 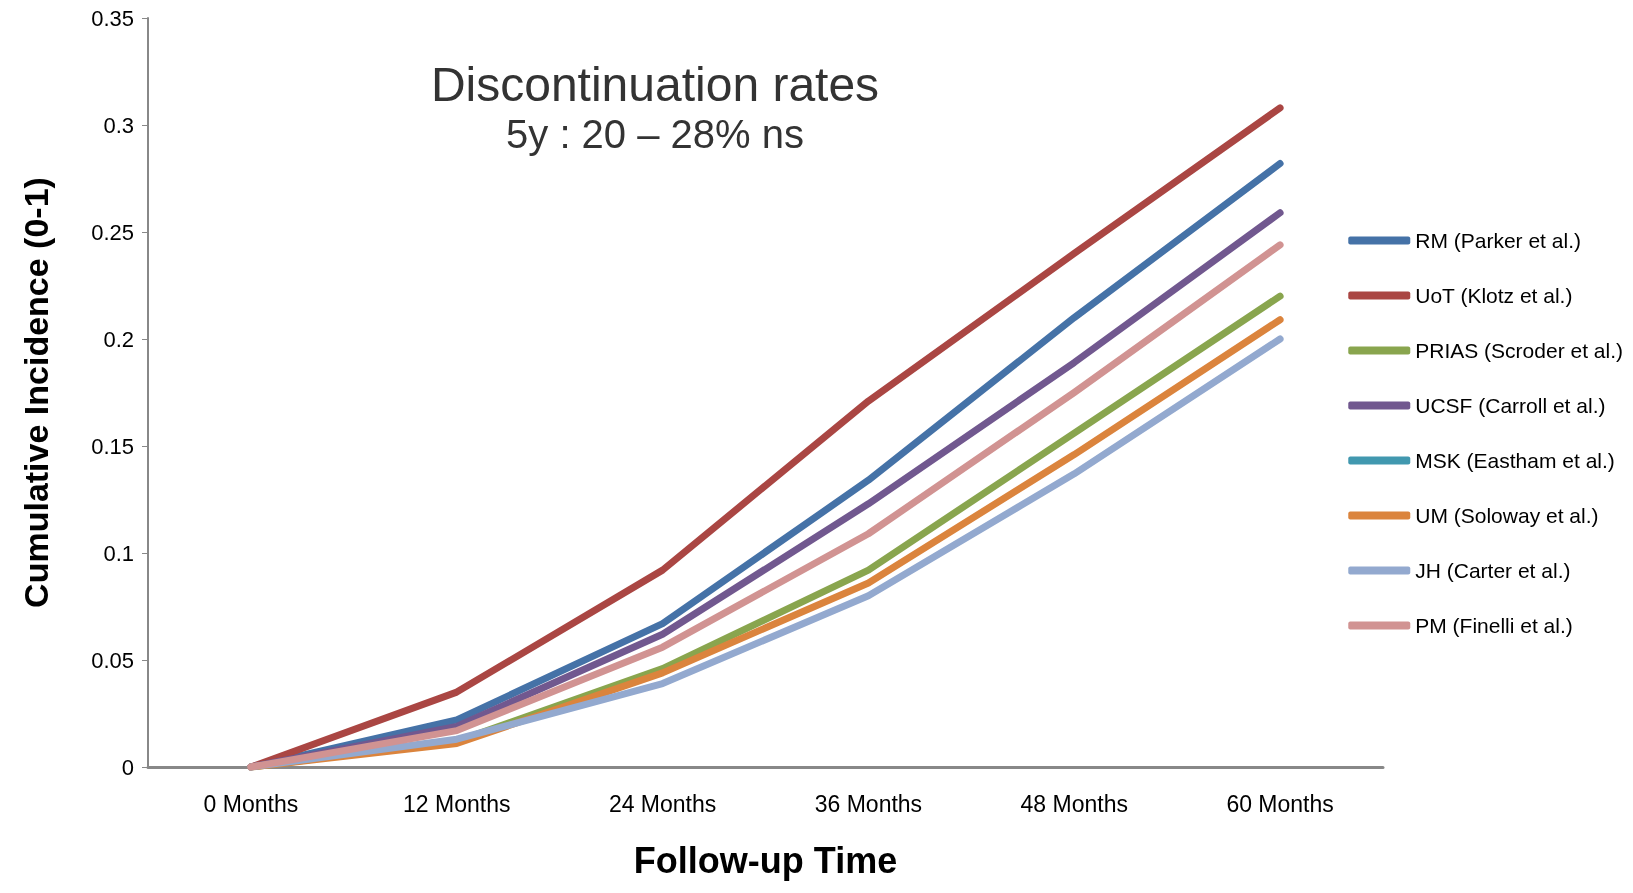 What do you see at coordinates (127, 767) in the screenshot?
I see `y-tick-label: 0` at bounding box center [127, 767].